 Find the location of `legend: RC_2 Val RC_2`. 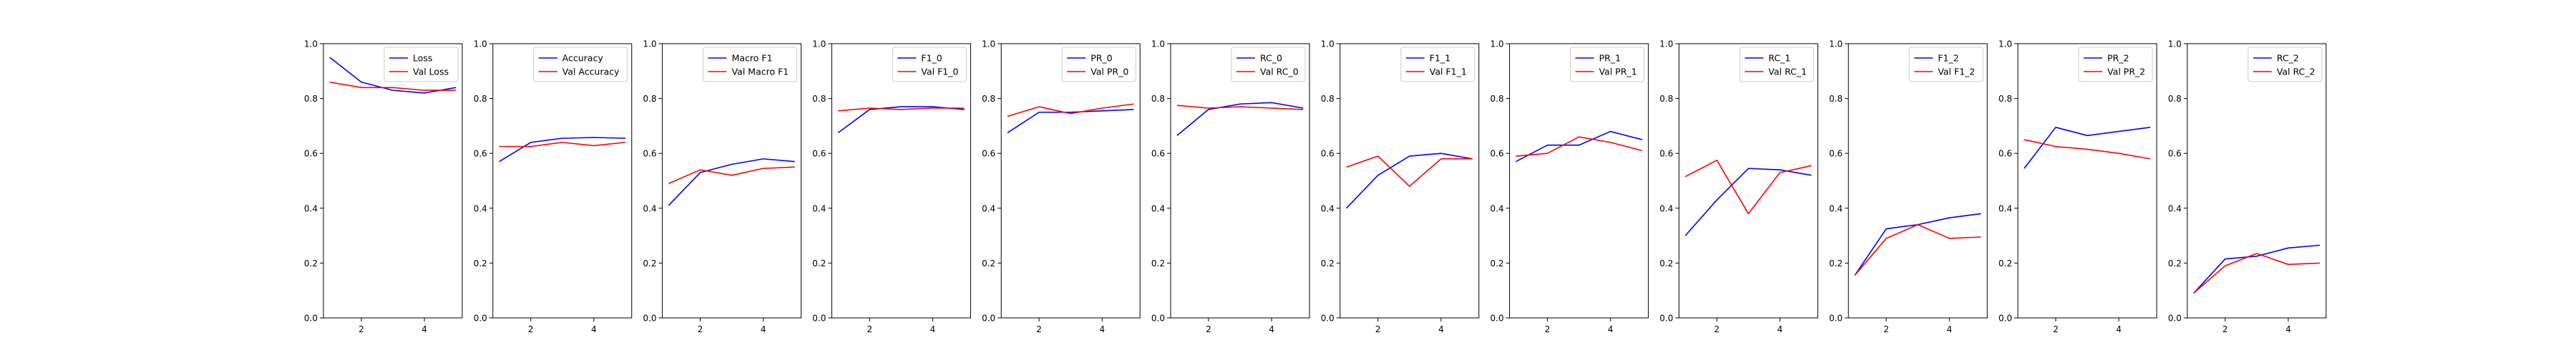

legend: RC_2 Val RC_2 is located at coordinates (2285, 64).